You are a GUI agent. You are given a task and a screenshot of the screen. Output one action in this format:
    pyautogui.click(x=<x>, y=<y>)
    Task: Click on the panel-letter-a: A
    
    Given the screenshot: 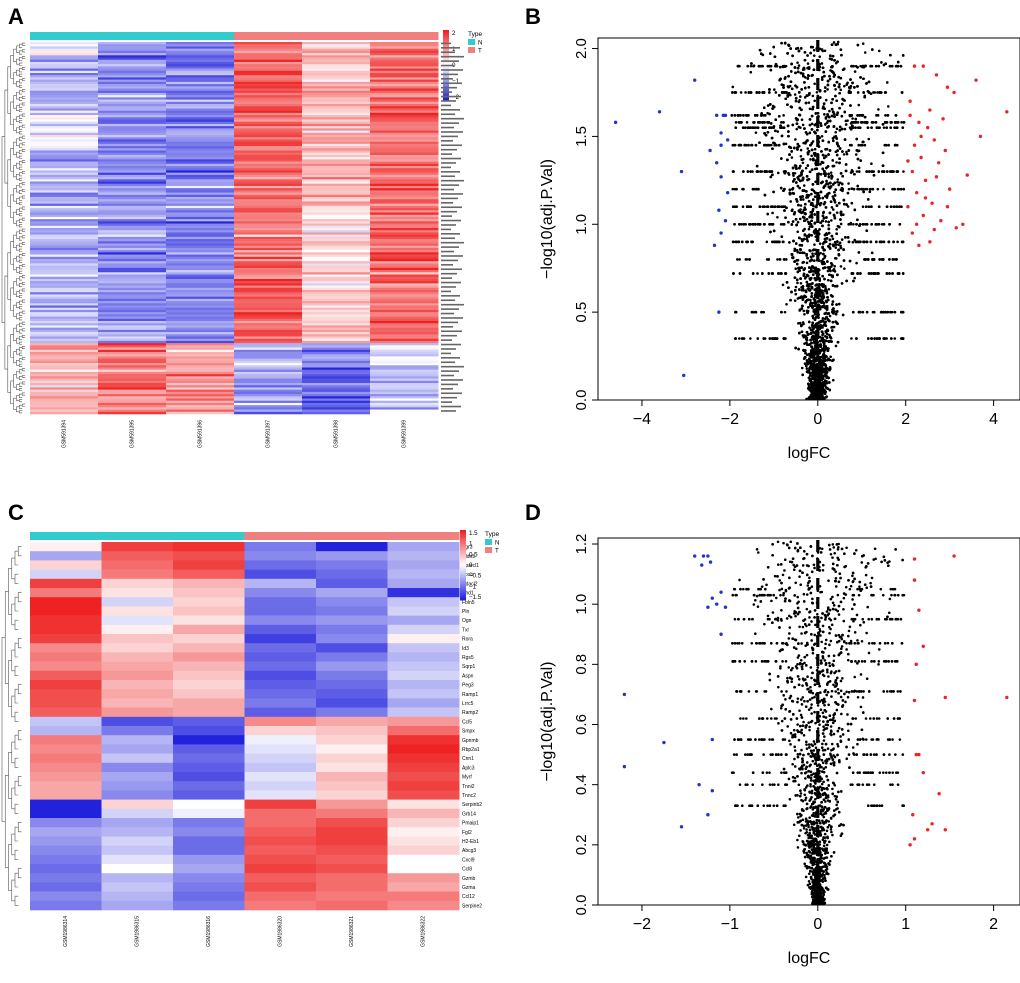 What is the action you would take?
    pyautogui.click(x=16, y=16)
    